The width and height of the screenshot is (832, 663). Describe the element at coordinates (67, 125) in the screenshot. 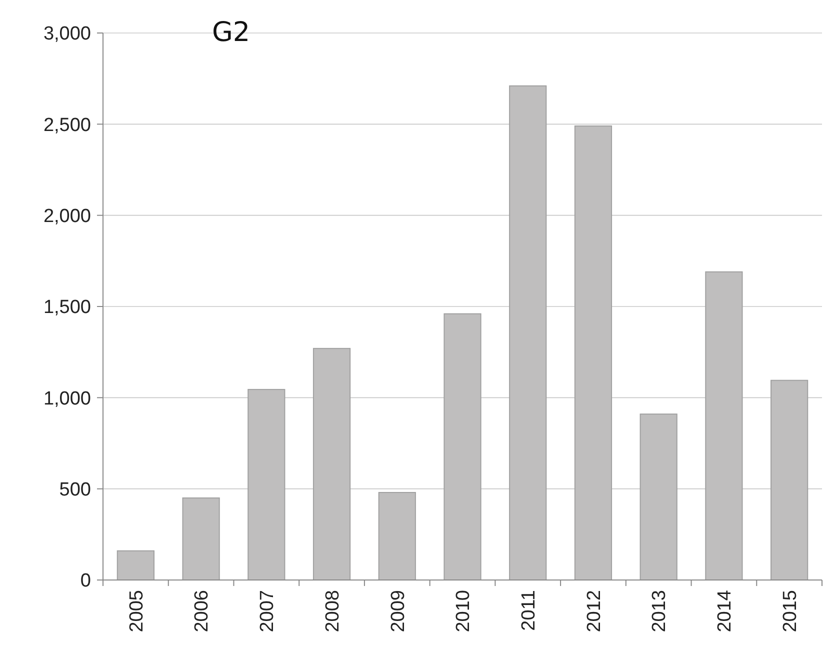

I see `y-tick-label: 2,500` at that location.